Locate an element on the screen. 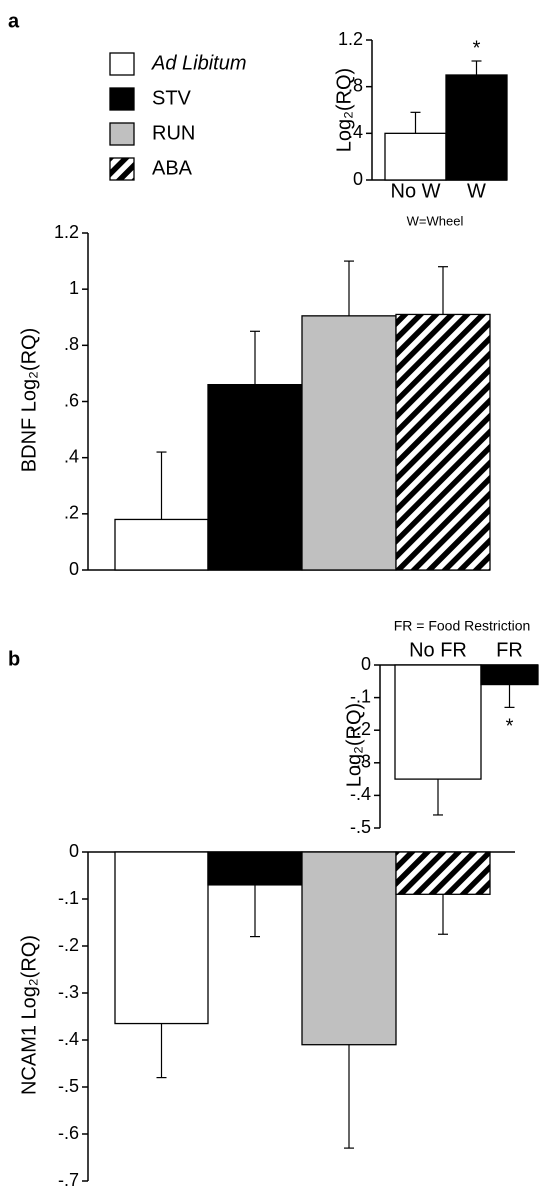 This screenshot has width=549, height=1200. x-tick-label: No FR is located at coordinates (438, 650).